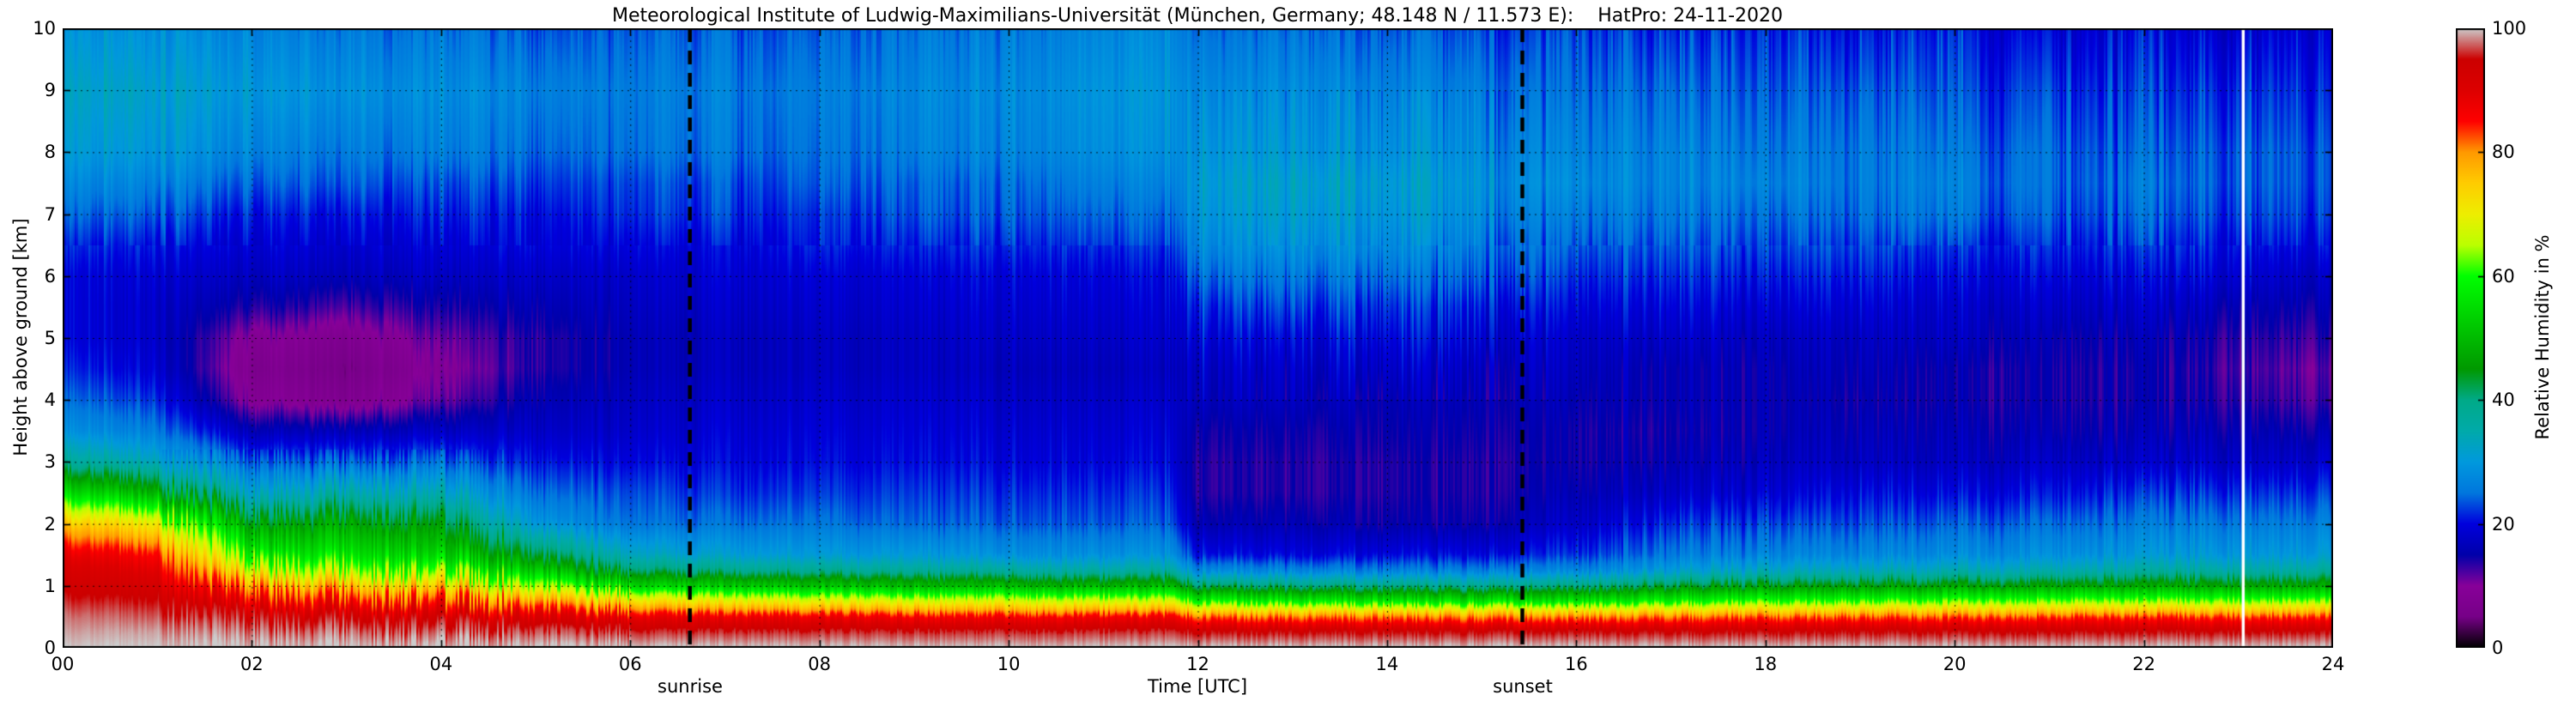 Image resolution: width=2576 pixels, height=707 pixels. What do you see at coordinates (50, 152) in the screenshot?
I see `y-tick-label: 8` at bounding box center [50, 152].